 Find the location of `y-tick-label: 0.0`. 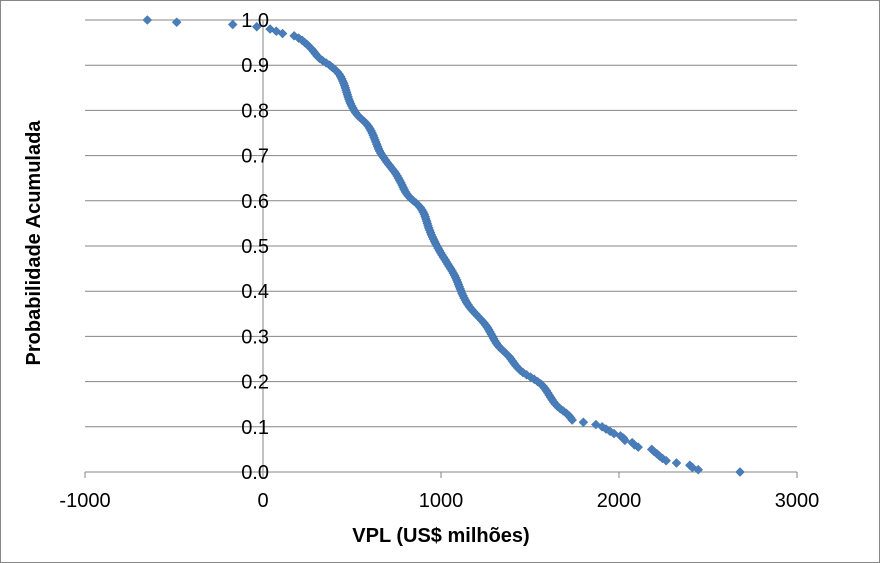

y-tick-label: 0.0 is located at coordinates (255, 473).